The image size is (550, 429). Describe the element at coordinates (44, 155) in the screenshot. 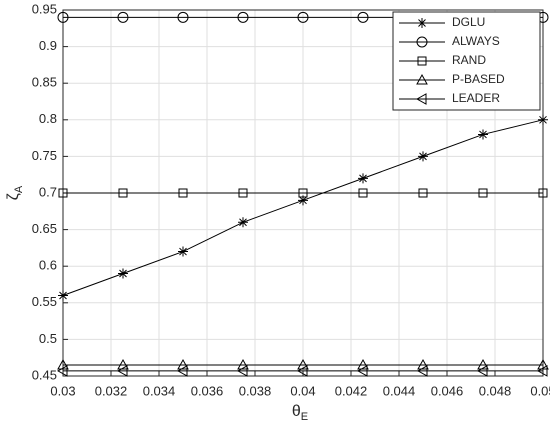

I see `y-tick-label: 0.75` at that location.